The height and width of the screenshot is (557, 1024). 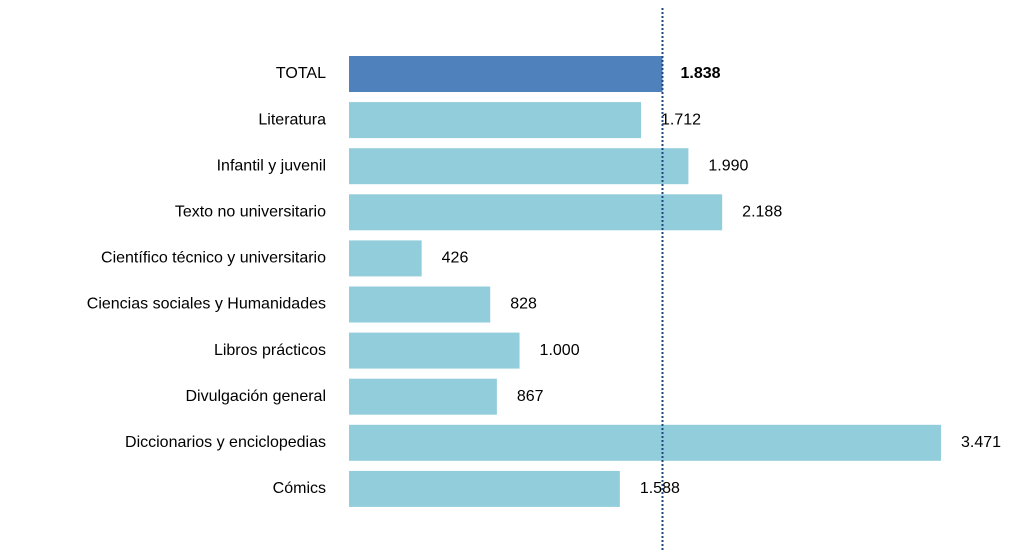 What do you see at coordinates (523, 304) in the screenshot?
I see `value-label: 828` at bounding box center [523, 304].